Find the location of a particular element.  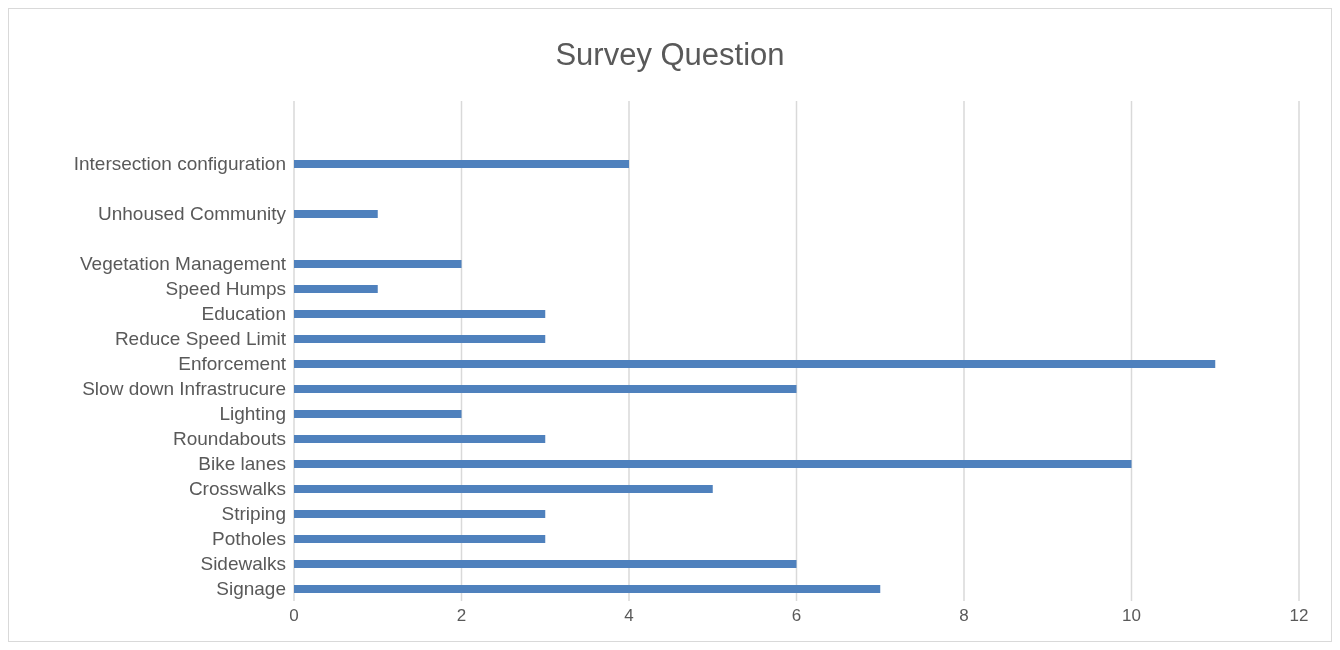

y-tick-label: Lighting is located at coordinates (252, 414).